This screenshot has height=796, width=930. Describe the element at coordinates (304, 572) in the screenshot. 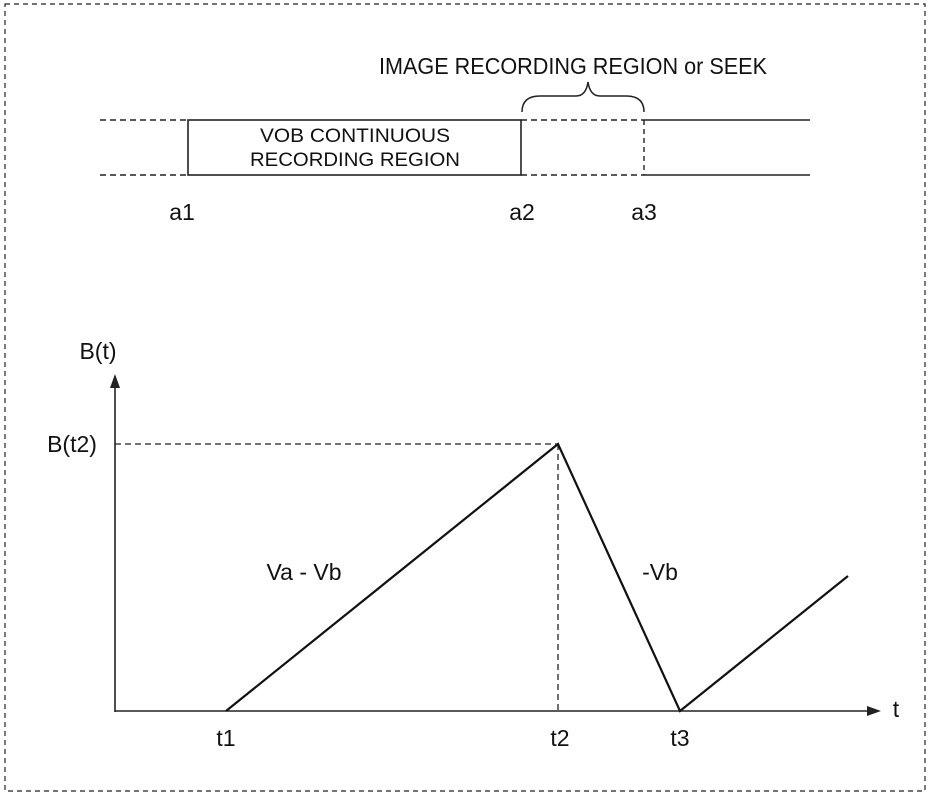

I see `slope-label-fill: Va - Vb` at that location.